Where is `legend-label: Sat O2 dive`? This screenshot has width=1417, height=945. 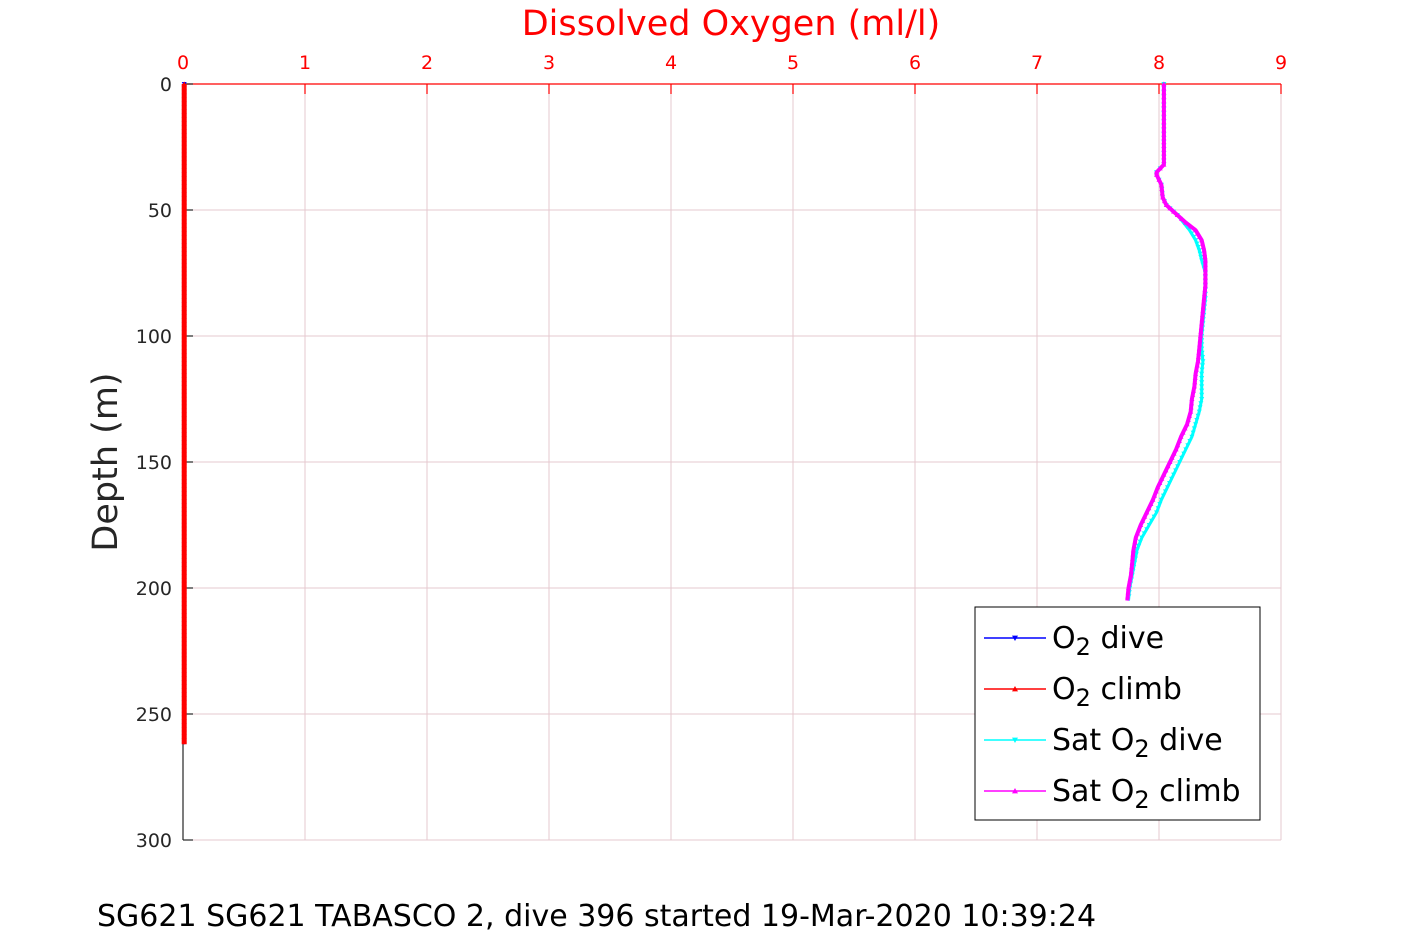 legend-label: Sat O2 dive is located at coordinates (1137, 743).